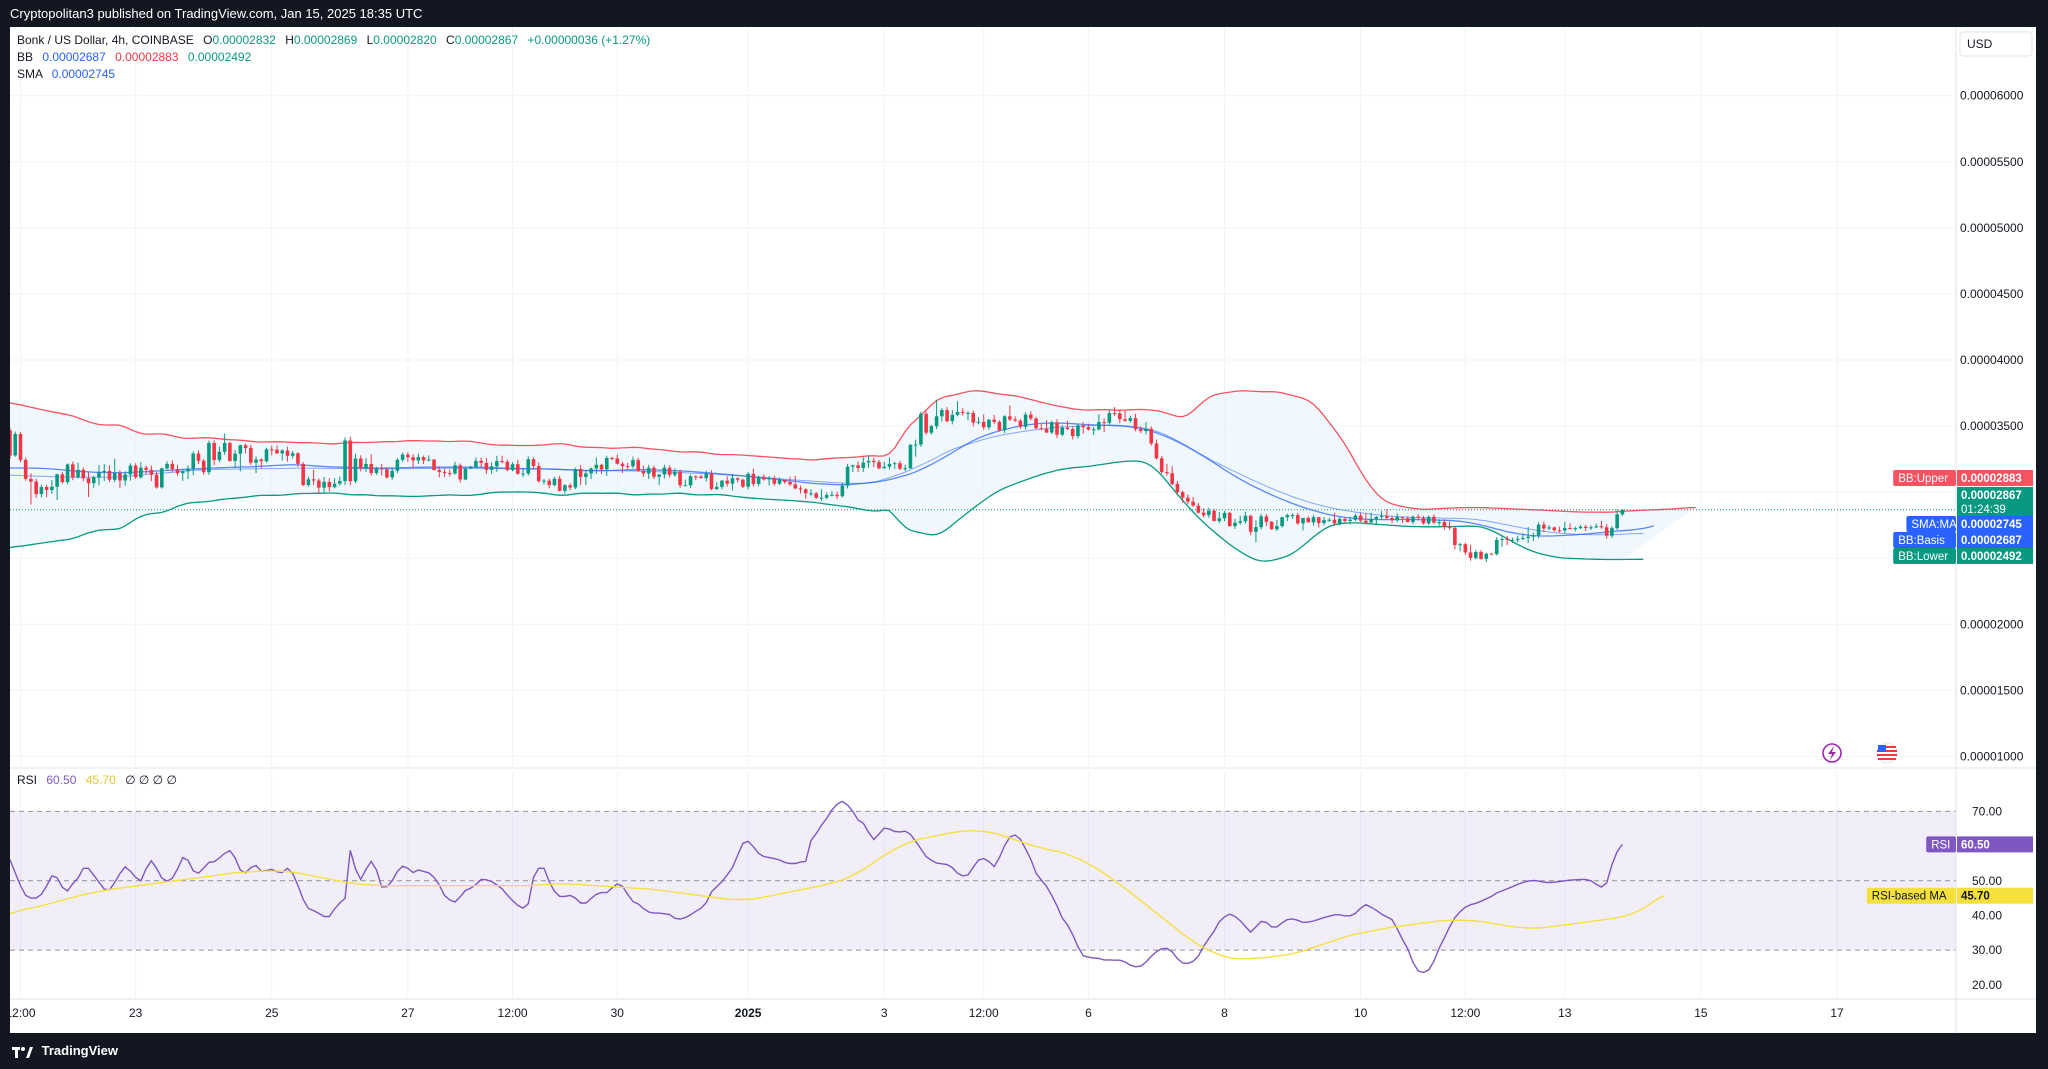  What do you see at coordinates (884, 1013) in the screenshot?
I see `time-tick-label: 3` at bounding box center [884, 1013].